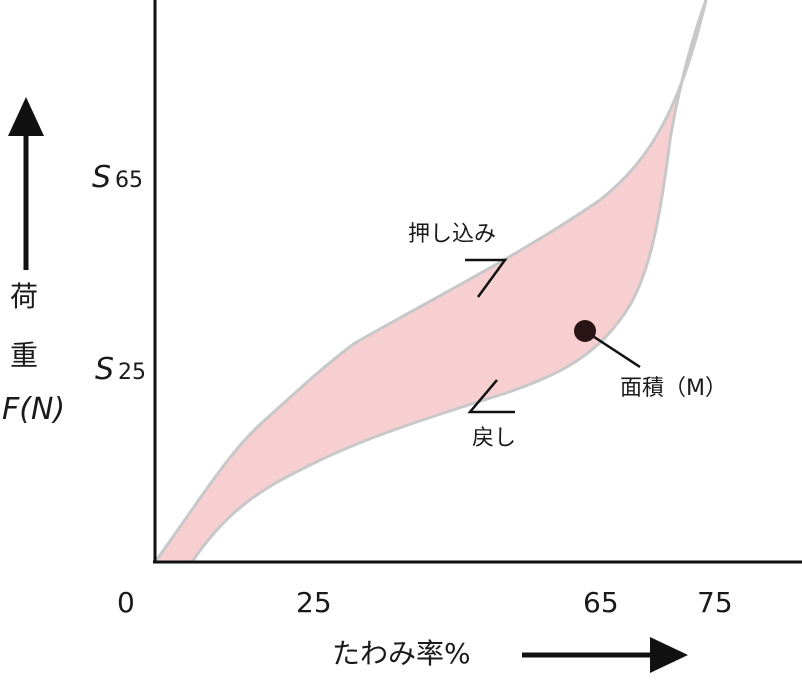  I want to click on y-label-s25: S 25, so click(120, 370).